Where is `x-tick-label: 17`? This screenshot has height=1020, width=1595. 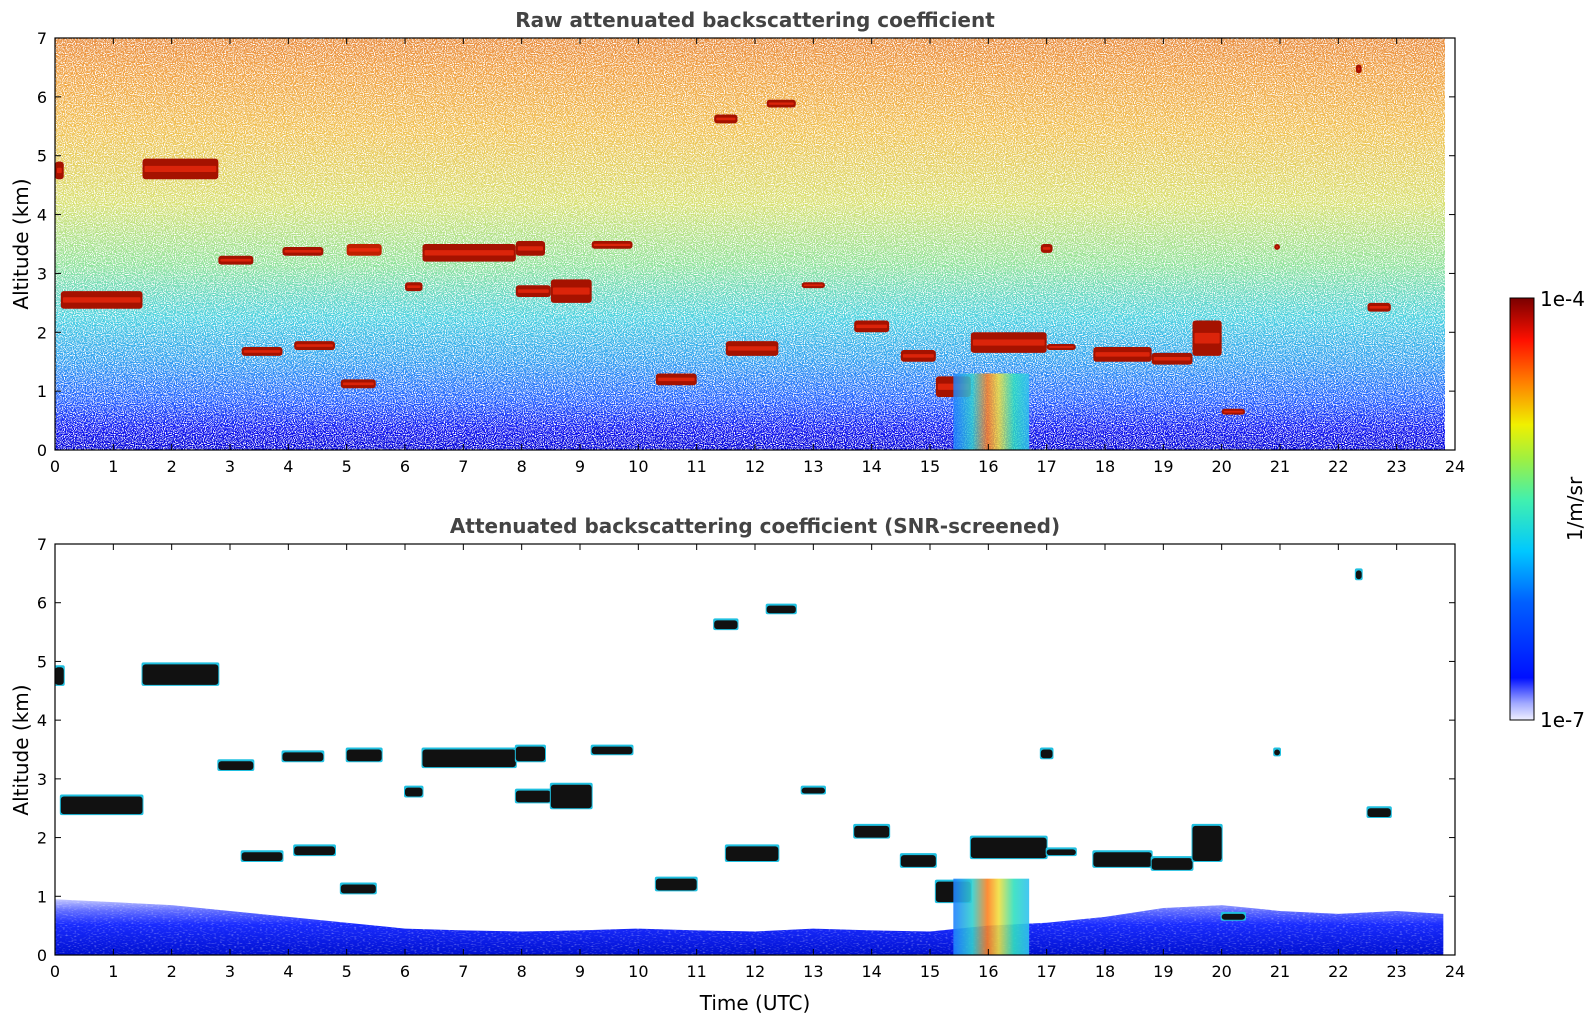
x-tick-label: 17 is located at coordinates (1046, 466).